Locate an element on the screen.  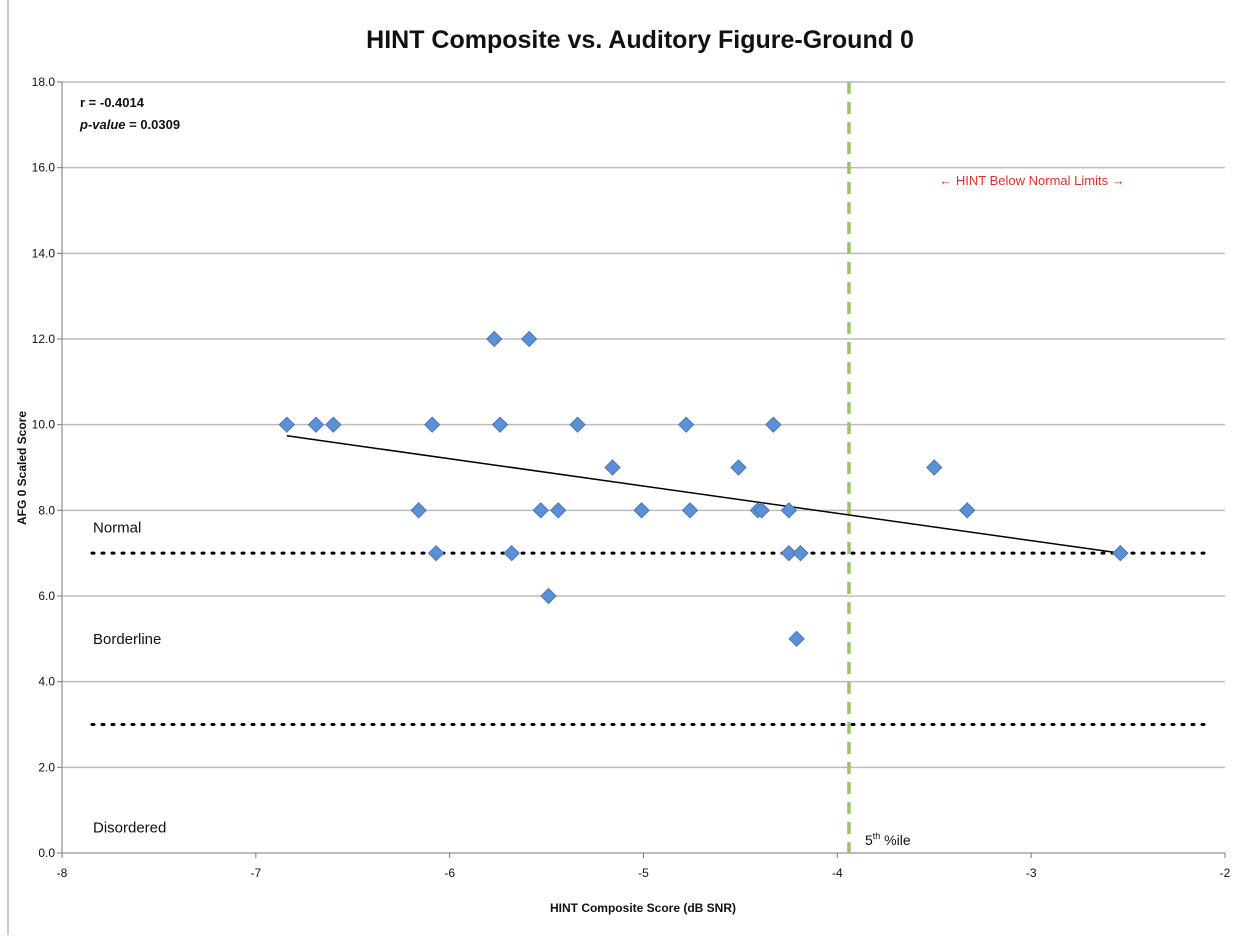
zone-label: Disordered is located at coordinates (129, 827).